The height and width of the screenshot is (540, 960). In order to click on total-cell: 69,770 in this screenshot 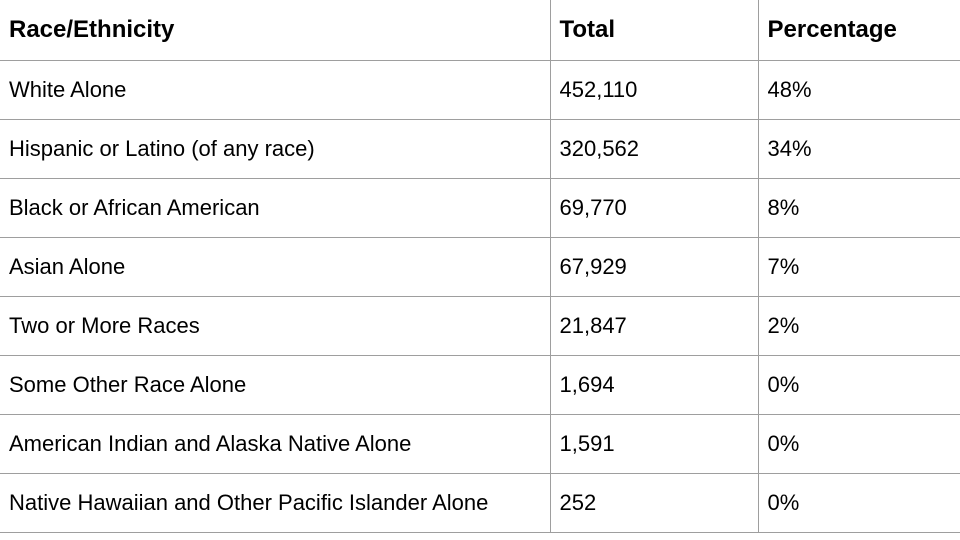, I will do `click(654, 207)`.